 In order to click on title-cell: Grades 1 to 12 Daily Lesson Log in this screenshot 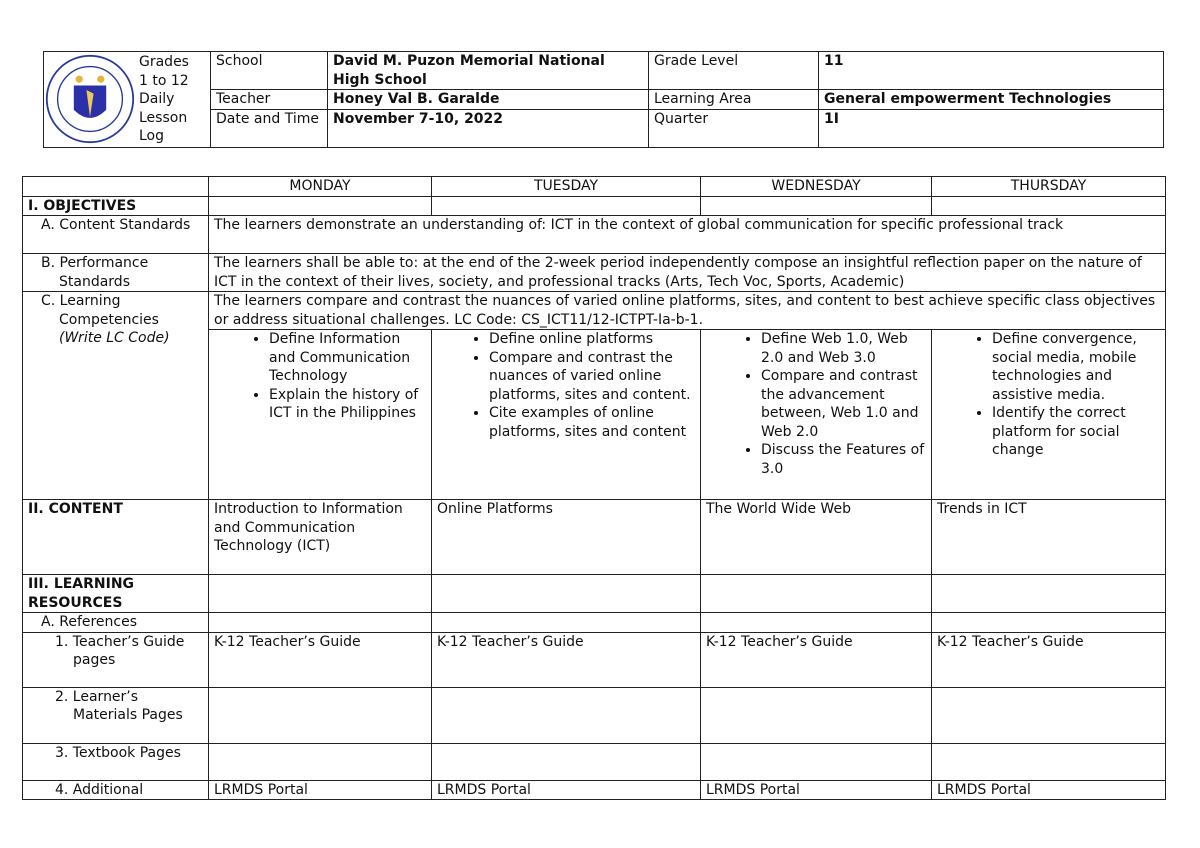, I will do `click(127, 99)`.